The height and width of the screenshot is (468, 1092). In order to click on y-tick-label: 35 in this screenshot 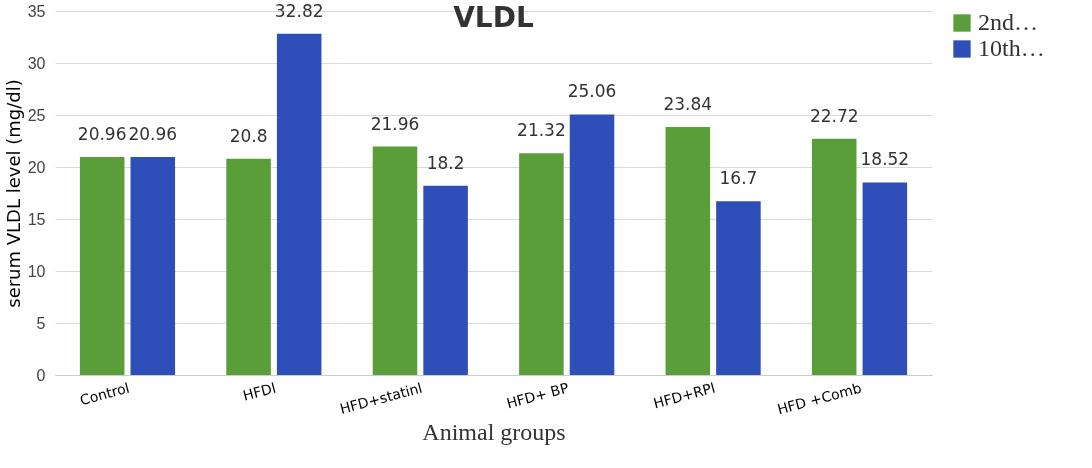, I will do `click(36, 11)`.